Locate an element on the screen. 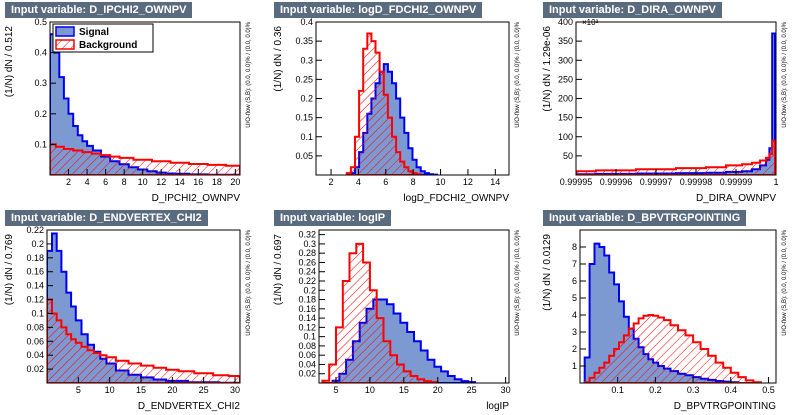 Image resolution: width=798 pixels, height=415 pixels. y-tick-label: 300 is located at coordinates (565, 60).